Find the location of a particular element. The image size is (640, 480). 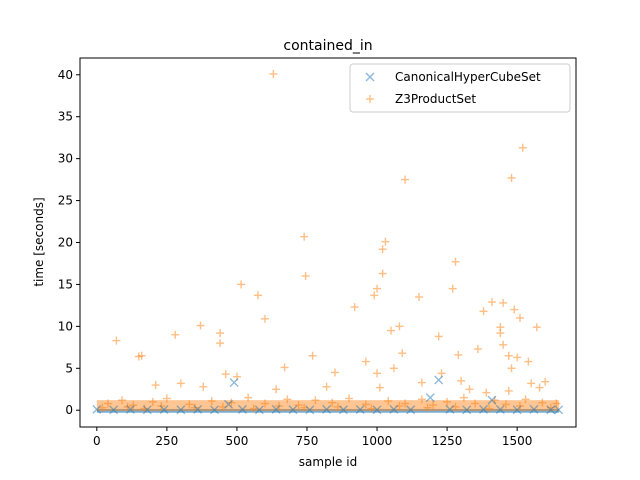

x-tick-label: 0 is located at coordinates (97, 441).